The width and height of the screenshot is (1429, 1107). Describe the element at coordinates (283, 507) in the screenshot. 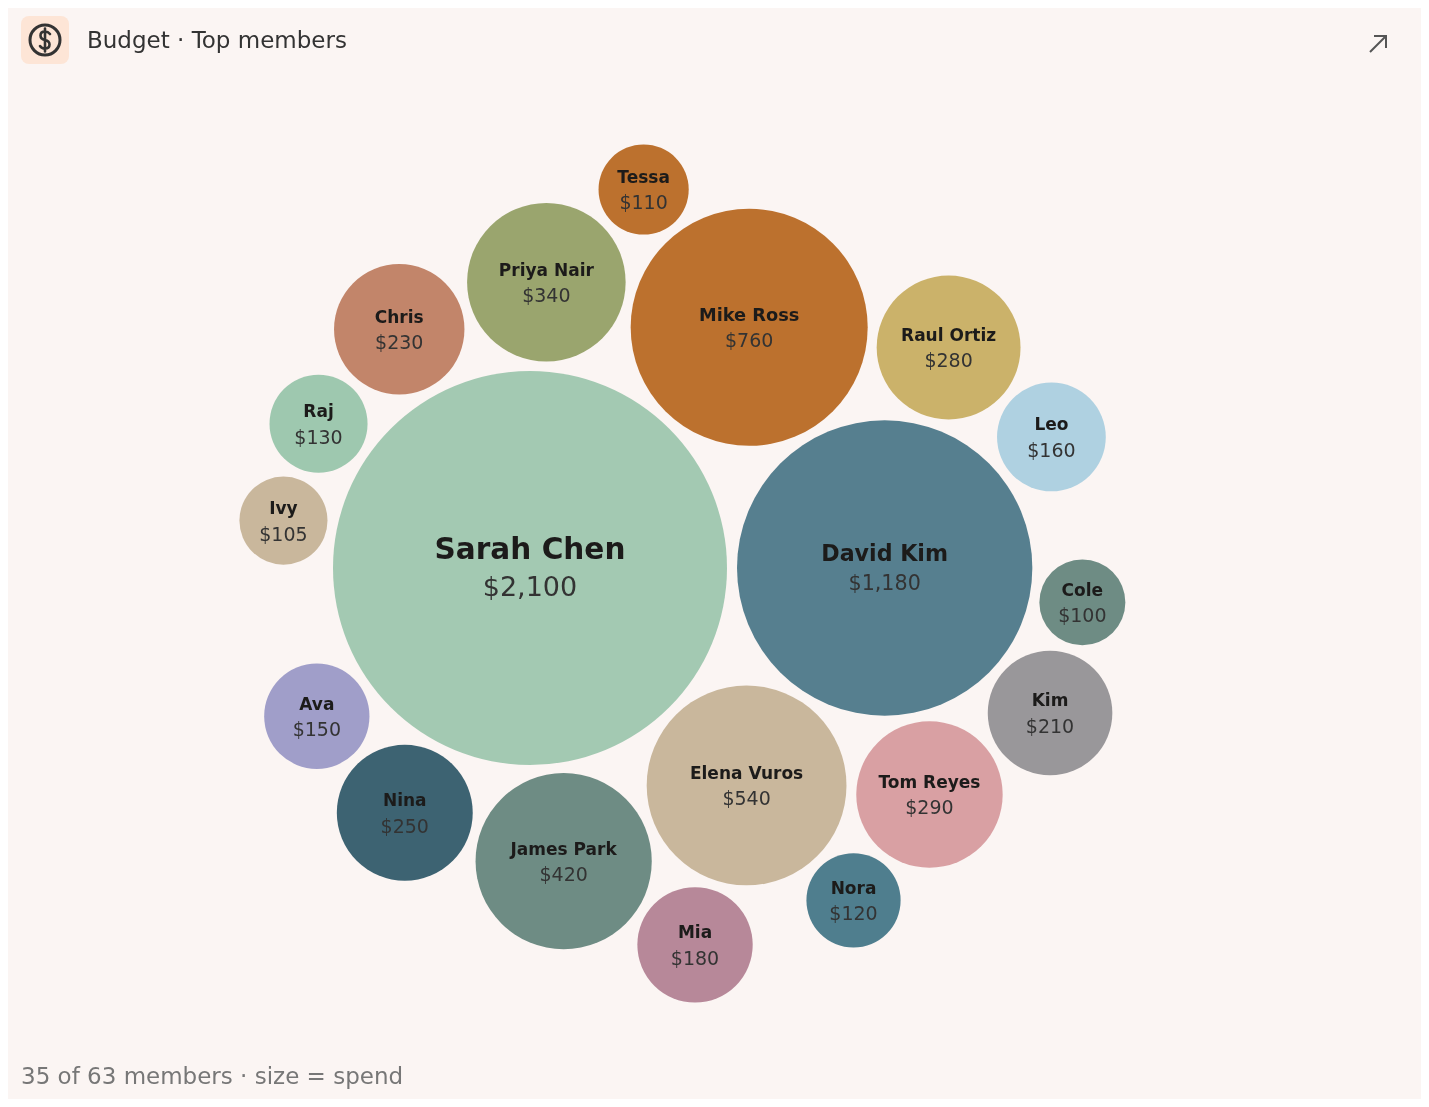

I see `category-label: Ivy` at that location.